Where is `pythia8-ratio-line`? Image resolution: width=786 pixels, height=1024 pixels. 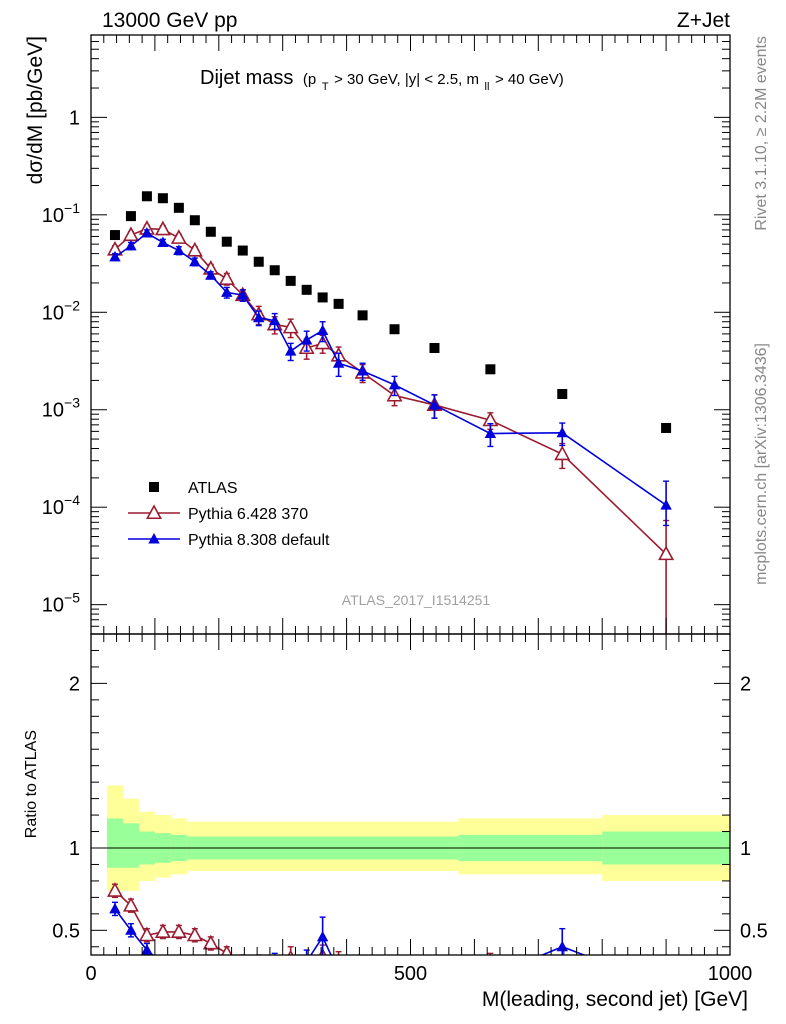 pythia8-ratio-line is located at coordinates (350, 931).